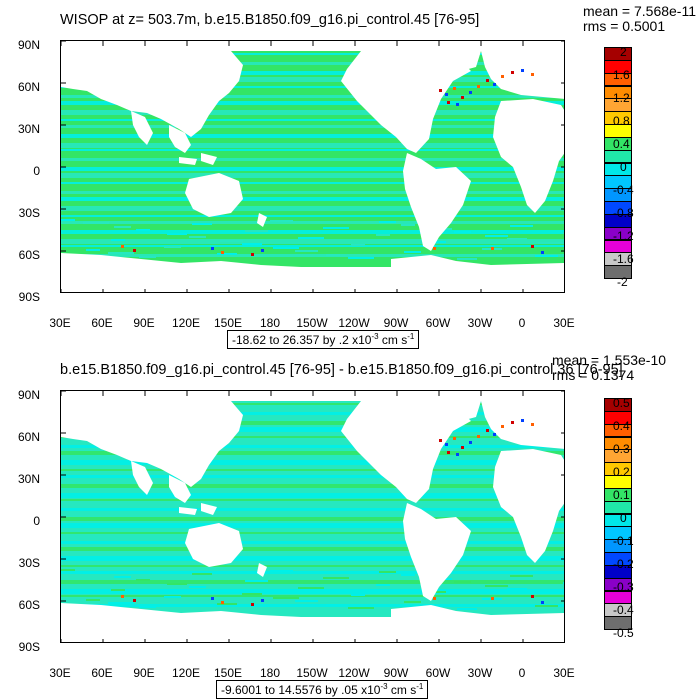 This screenshot has height=700, width=700. I want to click on contour-range-label: -18.62 to 26.357 by .2 x10-3 cm s-1, so click(323, 339).